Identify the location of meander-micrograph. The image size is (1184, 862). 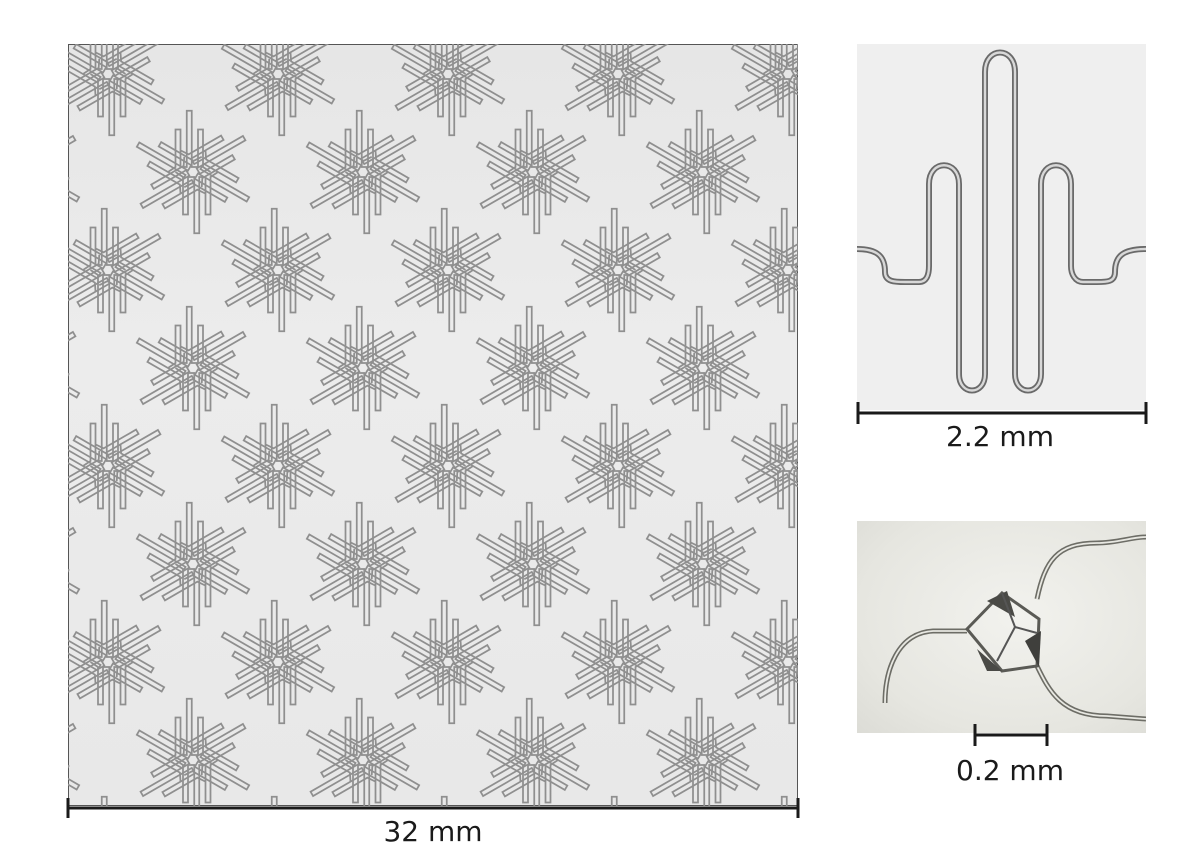
(1001, 227).